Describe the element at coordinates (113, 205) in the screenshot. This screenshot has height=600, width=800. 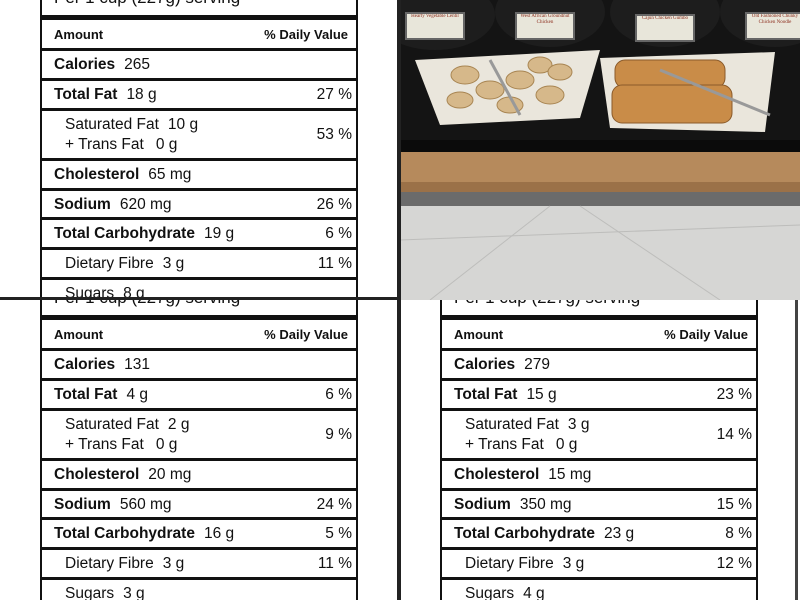
I see `nutrient-row: Sodium 620 mg` at that location.